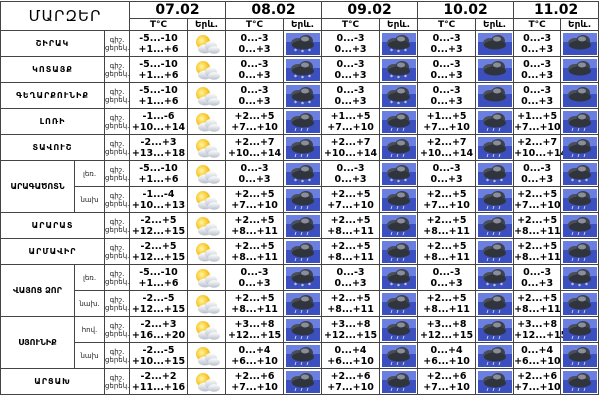 Image resolution: width=600 pixels, height=405 pixels. What do you see at coordinates (495, 43) in the screenshot?
I see `overcast-cloud-icon` at bounding box center [495, 43].